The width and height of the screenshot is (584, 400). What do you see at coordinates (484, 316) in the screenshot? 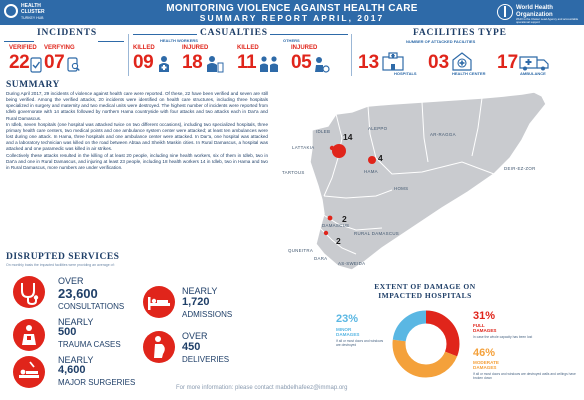
I see `full-damage-pct: 31%` at bounding box center [484, 316].